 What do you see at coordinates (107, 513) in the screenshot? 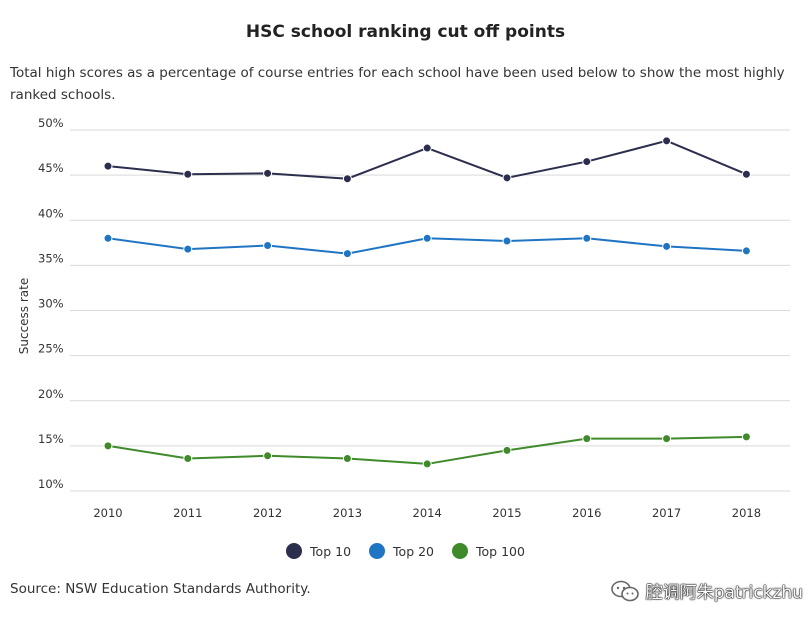
I see `x-tick-label: 2010` at bounding box center [107, 513].